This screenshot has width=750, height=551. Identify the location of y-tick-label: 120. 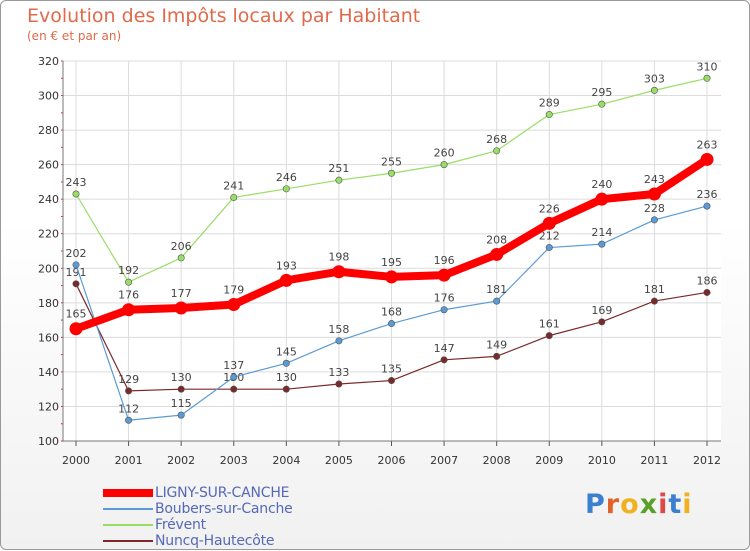
(48, 406).